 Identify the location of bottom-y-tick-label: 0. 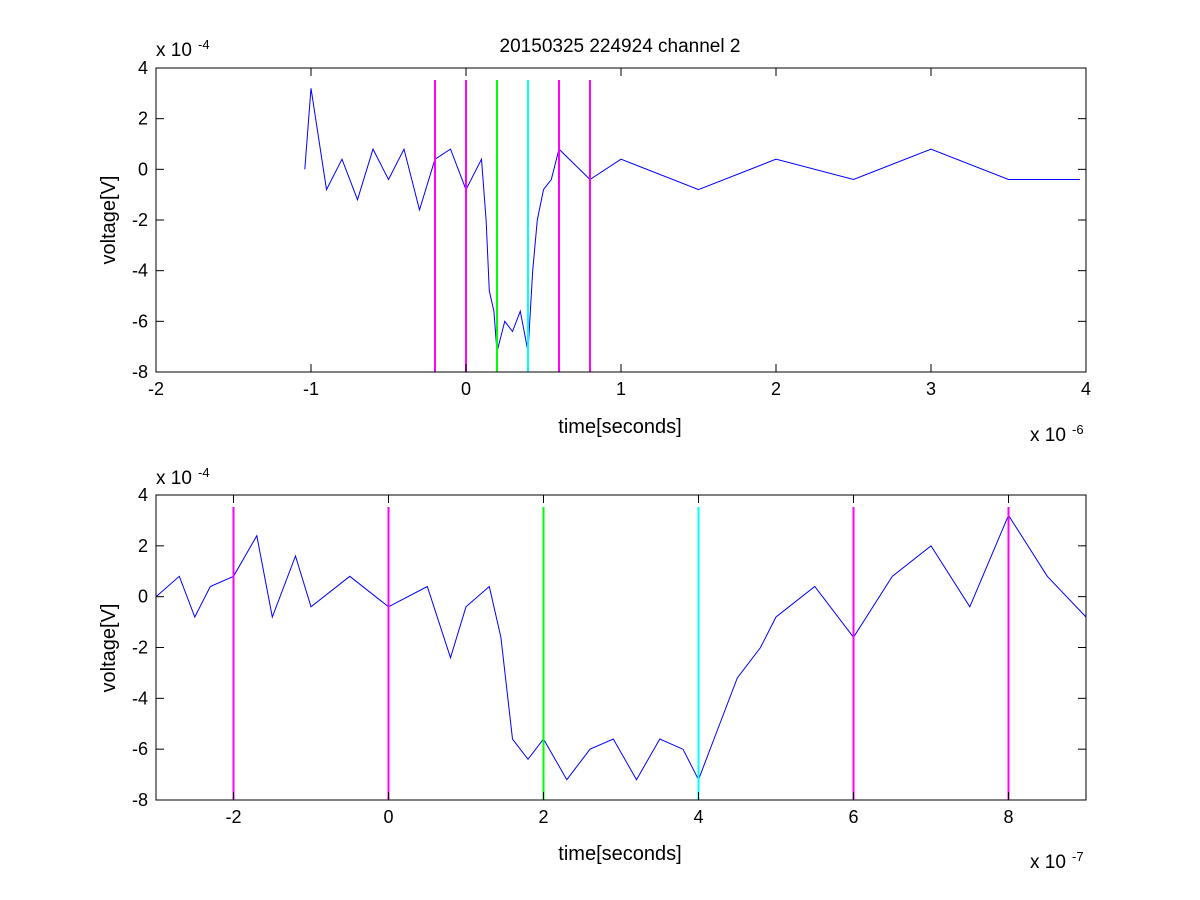
(143, 597).